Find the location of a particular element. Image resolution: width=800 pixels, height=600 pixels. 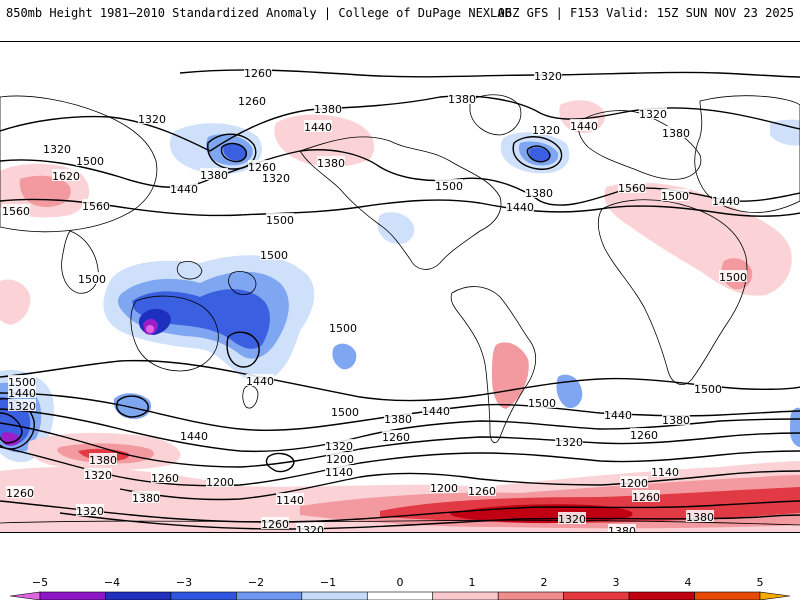

colorbar: −5 −4 −3 −2 −1 0 1 2 3 4 5 is located at coordinates (400, 580).